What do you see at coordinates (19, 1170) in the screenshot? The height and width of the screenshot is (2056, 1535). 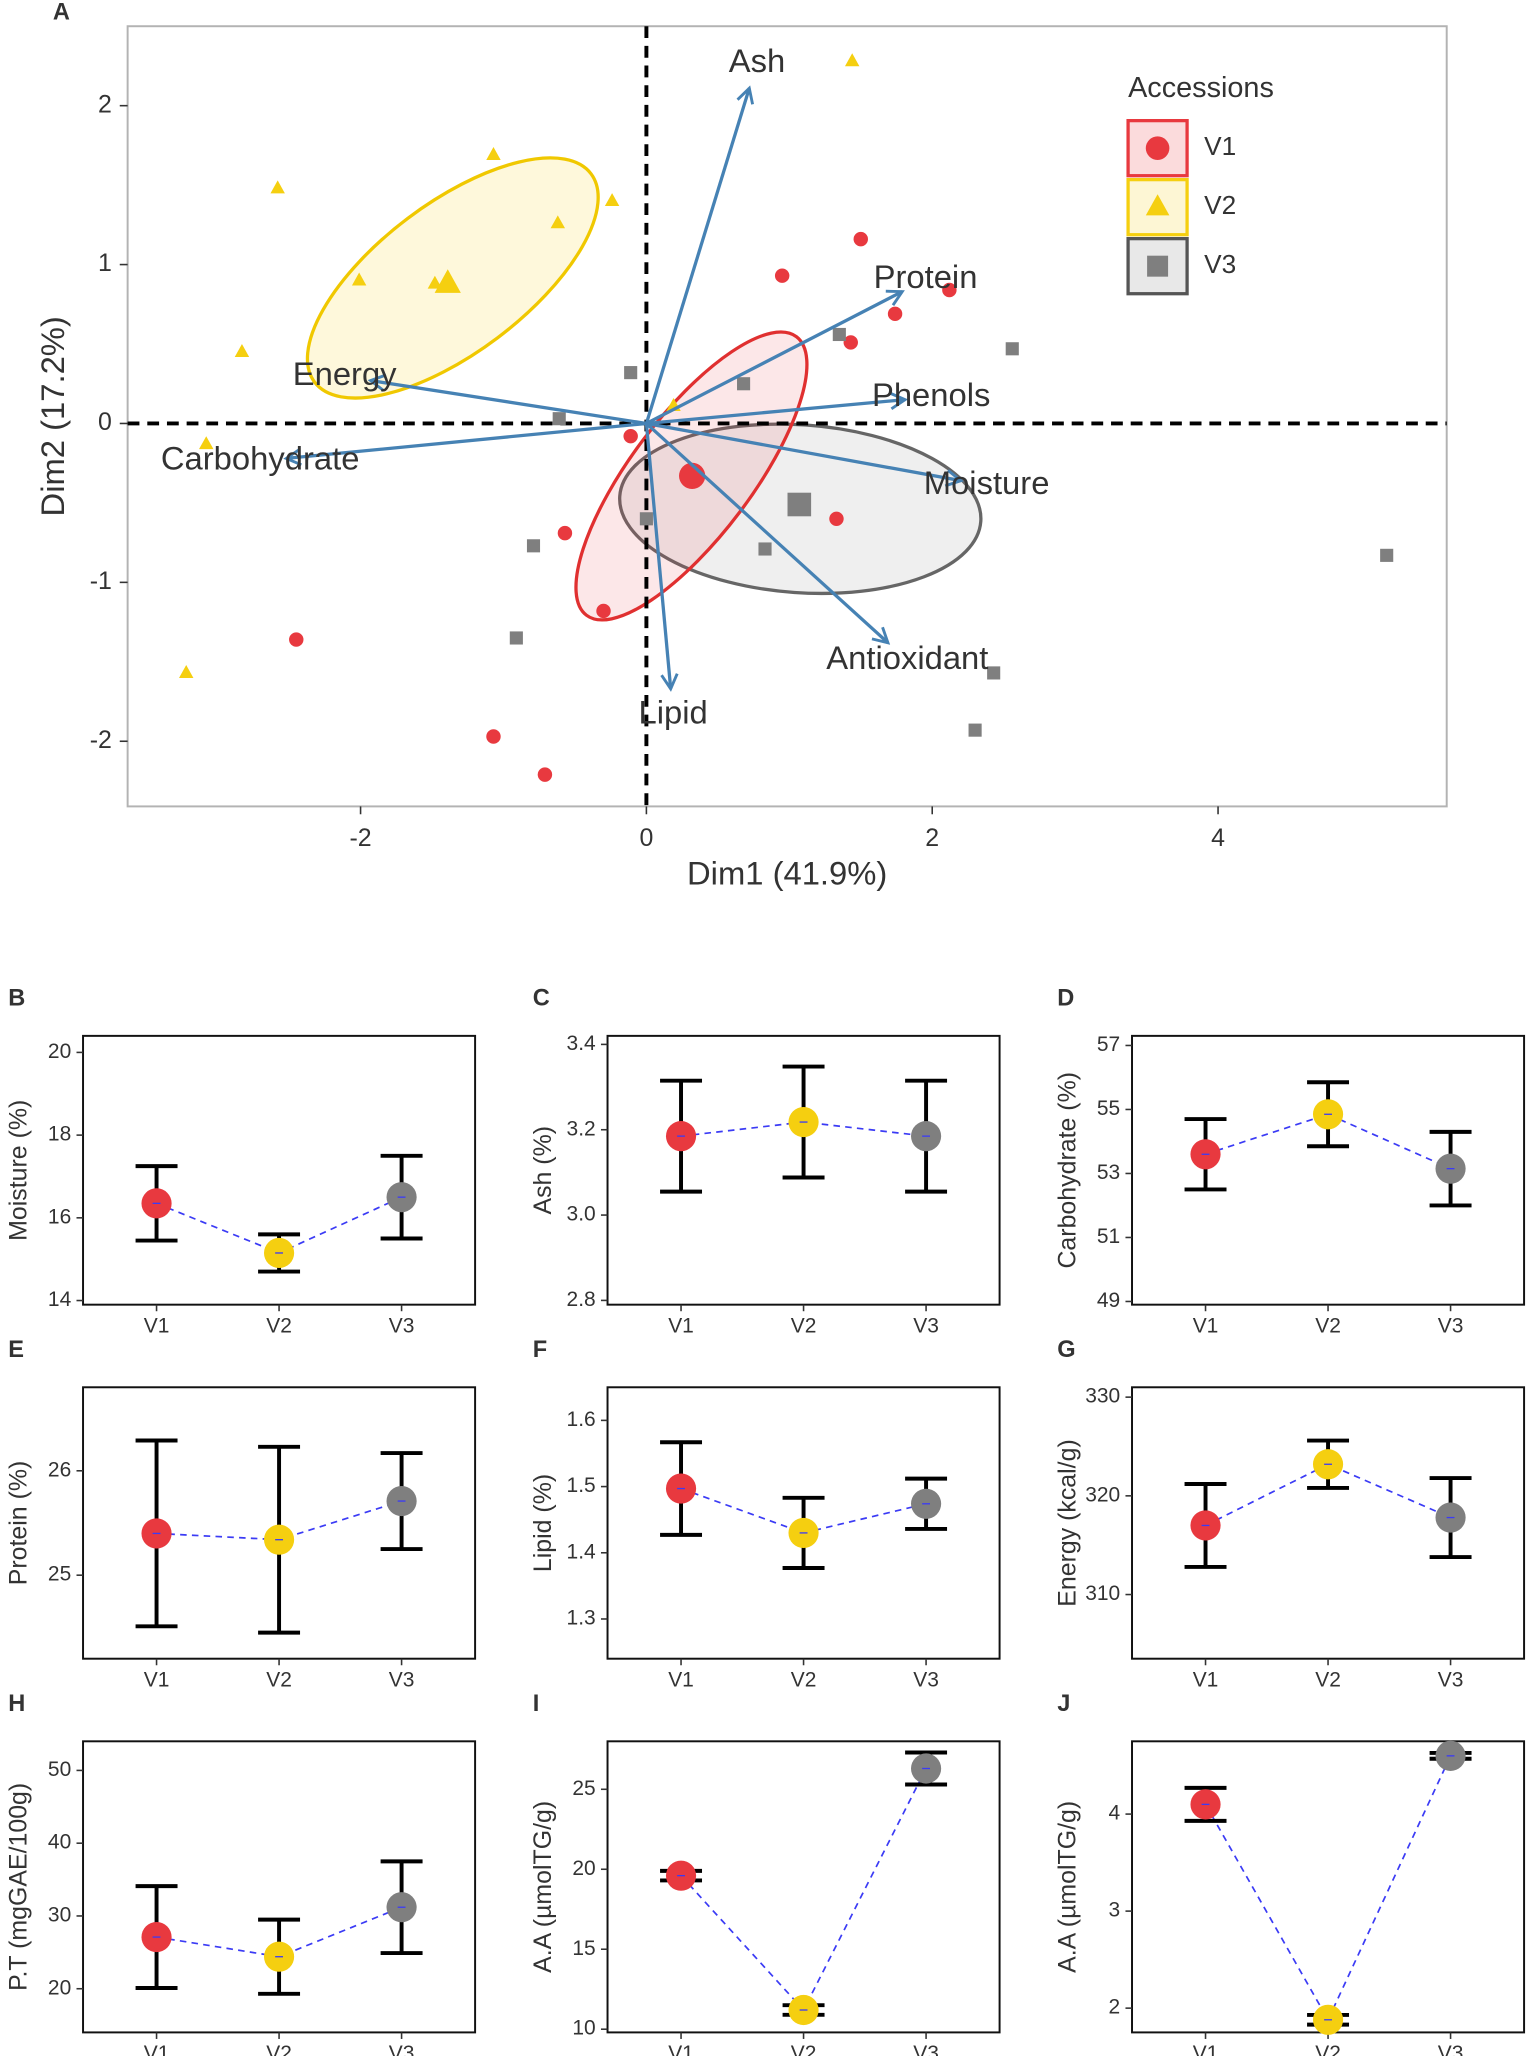 I see `y-axis-title: Moisture (%)` at bounding box center [19, 1170].